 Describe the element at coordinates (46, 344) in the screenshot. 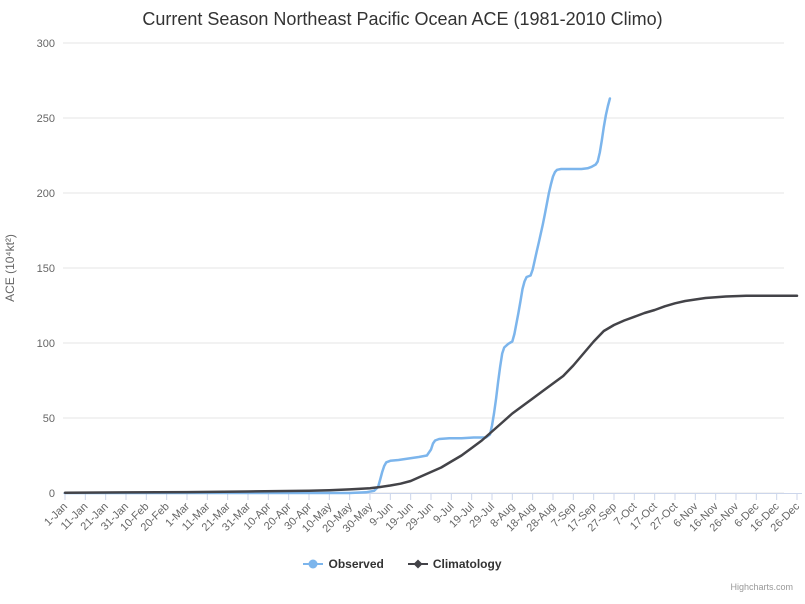

I see `y-tick-label: 100` at that location.